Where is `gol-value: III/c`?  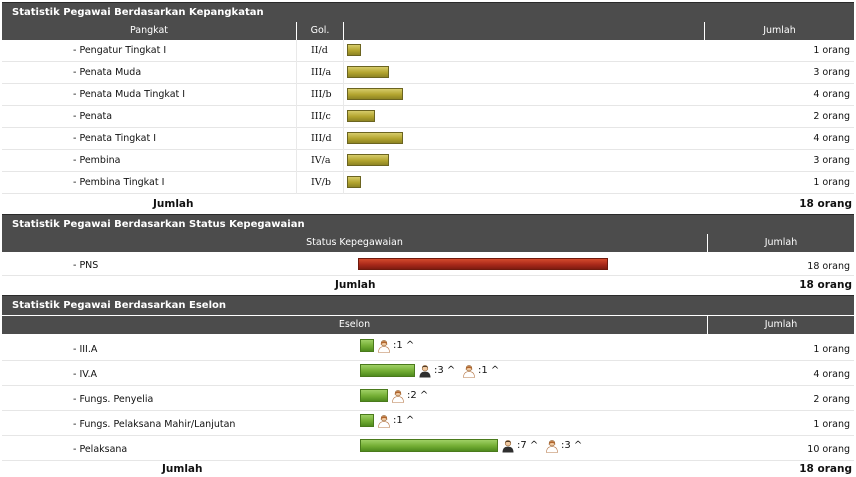
gol-value: III/c is located at coordinates (321, 116).